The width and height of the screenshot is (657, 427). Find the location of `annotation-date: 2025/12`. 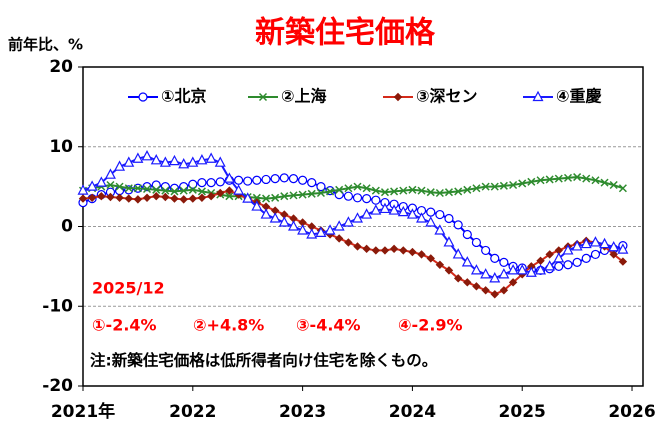

annotation-date: 2025/12 is located at coordinates (128, 288).